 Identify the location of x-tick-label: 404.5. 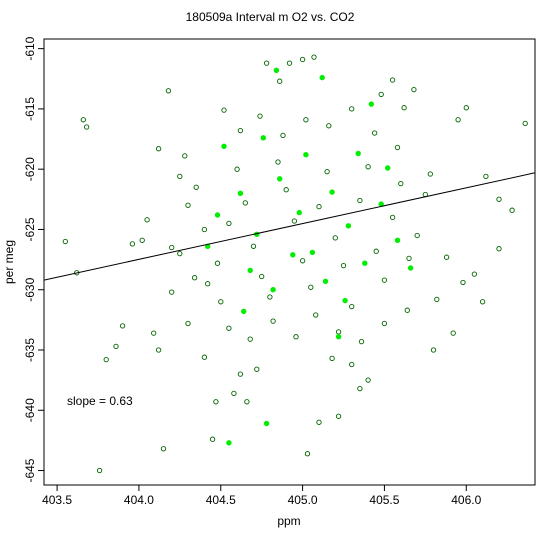
(221, 500).